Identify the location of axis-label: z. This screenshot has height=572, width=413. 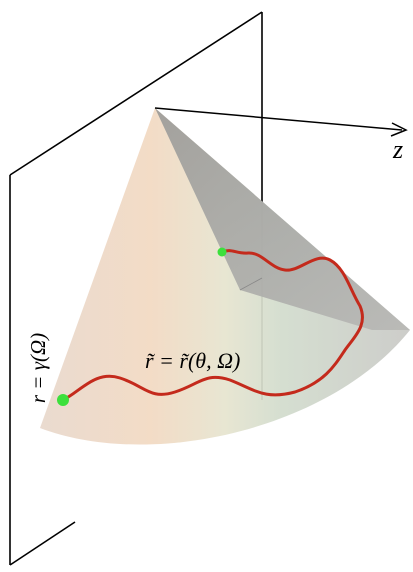
(397, 149).